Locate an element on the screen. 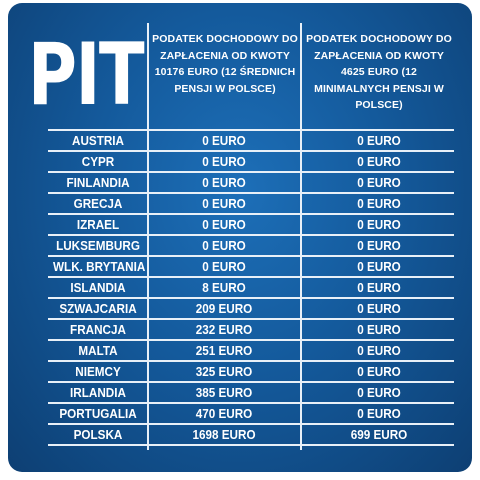 The width and height of the screenshot is (480, 480). table-row: NIEMCY 325 EURO 0 EURO is located at coordinates (240, 371).